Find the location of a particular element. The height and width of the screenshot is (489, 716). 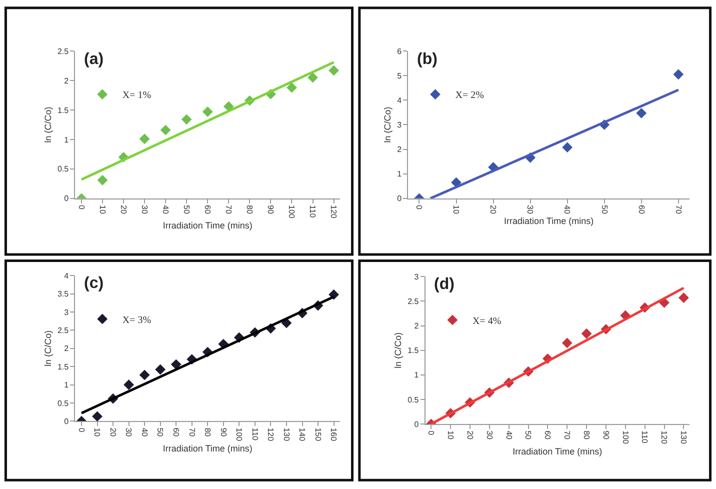

annotation: (c) is located at coordinates (94, 283).